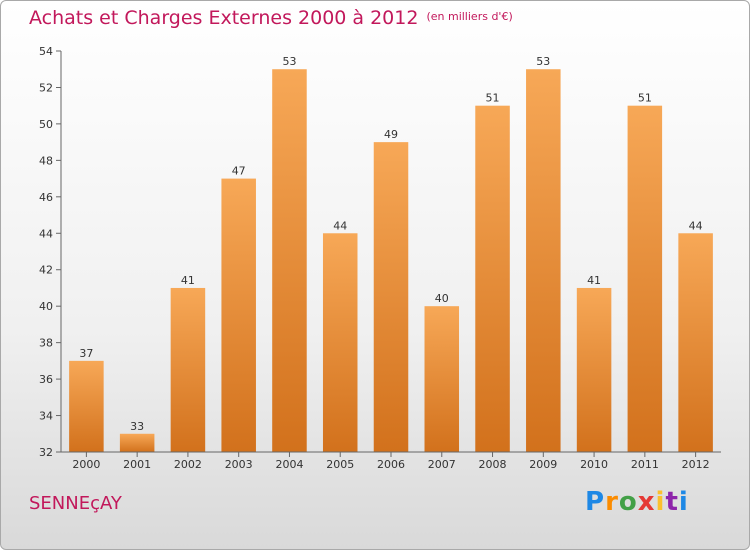 This screenshot has width=750, height=550. What do you see at coordinates (46, 197) in the screenshot?
I see `y-tick-label: 46` at bounding box center [46, 197].